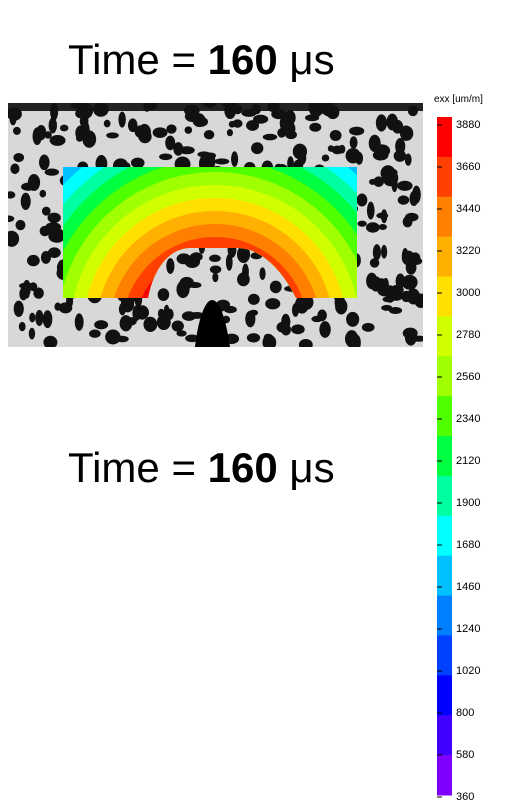  What do you see at coordinates (468, 209) in the screenshot?
I see `colorbar-tick-label: 3440` at bounding box center [468, 209].